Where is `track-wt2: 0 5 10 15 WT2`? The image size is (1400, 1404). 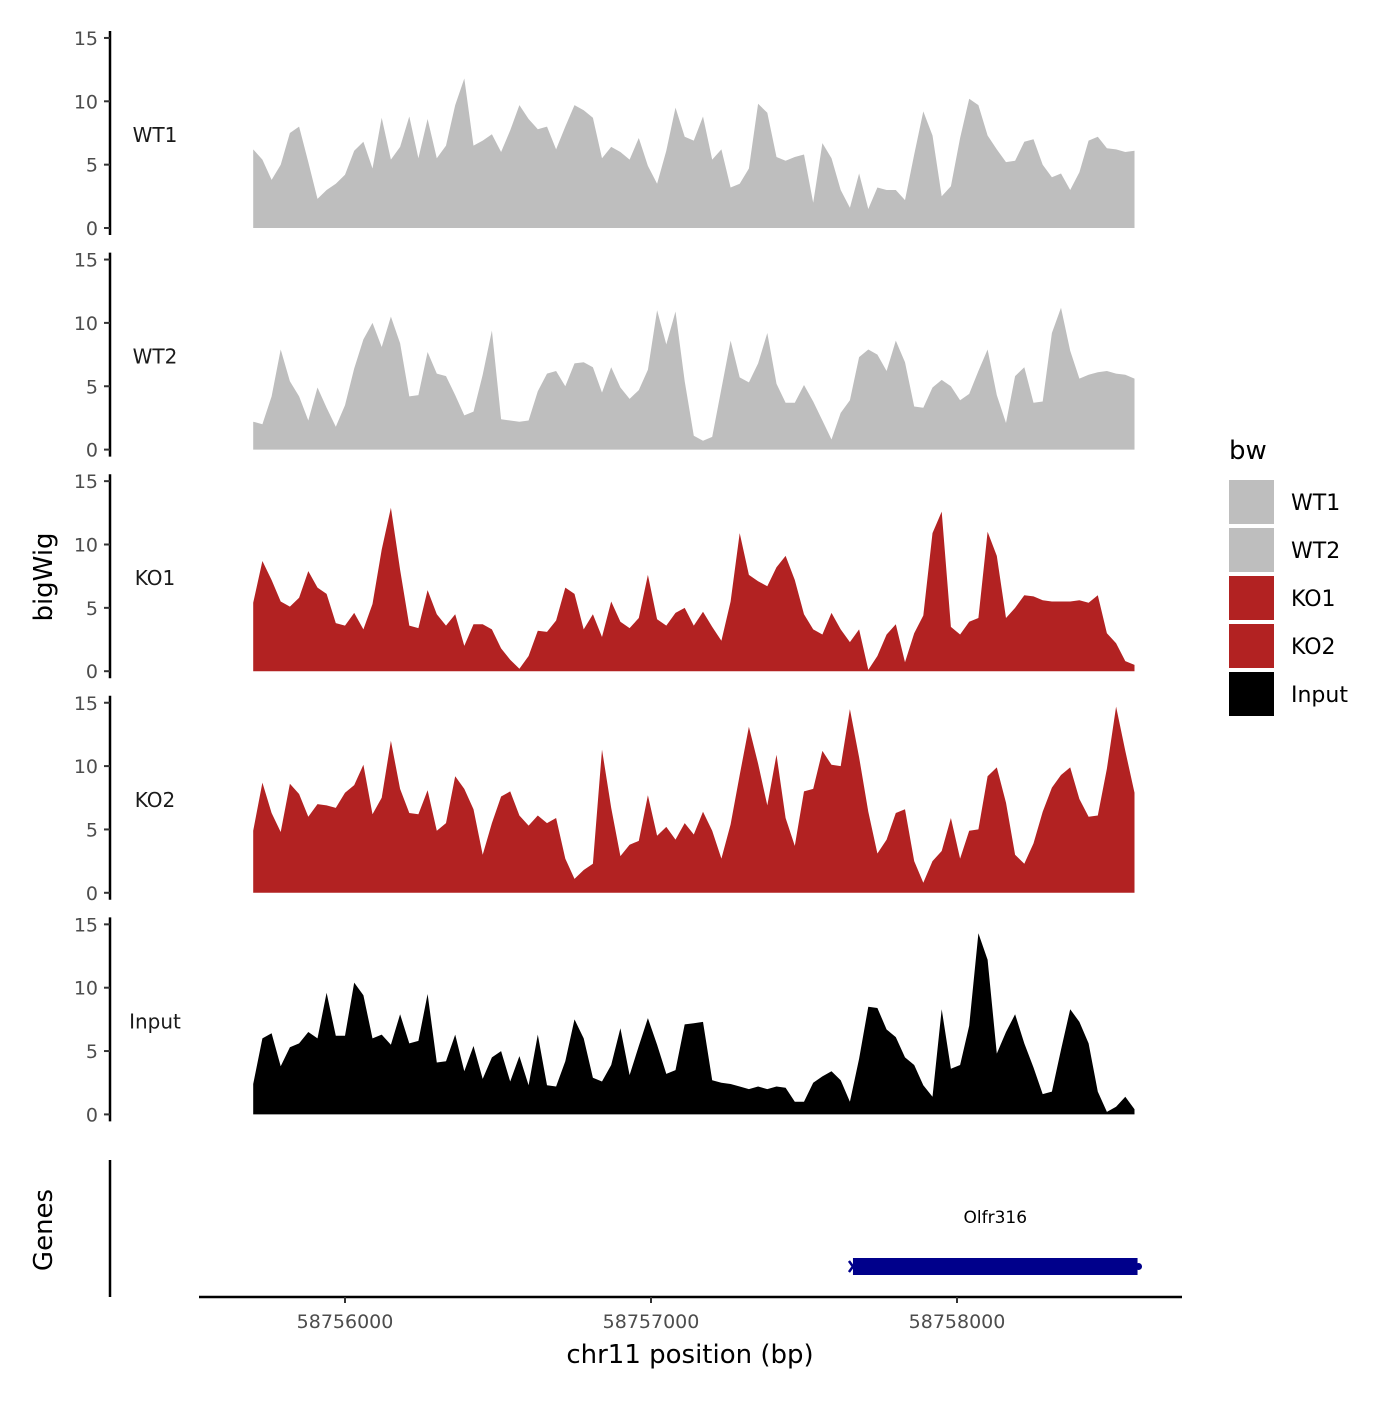
track-wt2: 0 5 10 15 WT2 is located at coordinates (604, 356).